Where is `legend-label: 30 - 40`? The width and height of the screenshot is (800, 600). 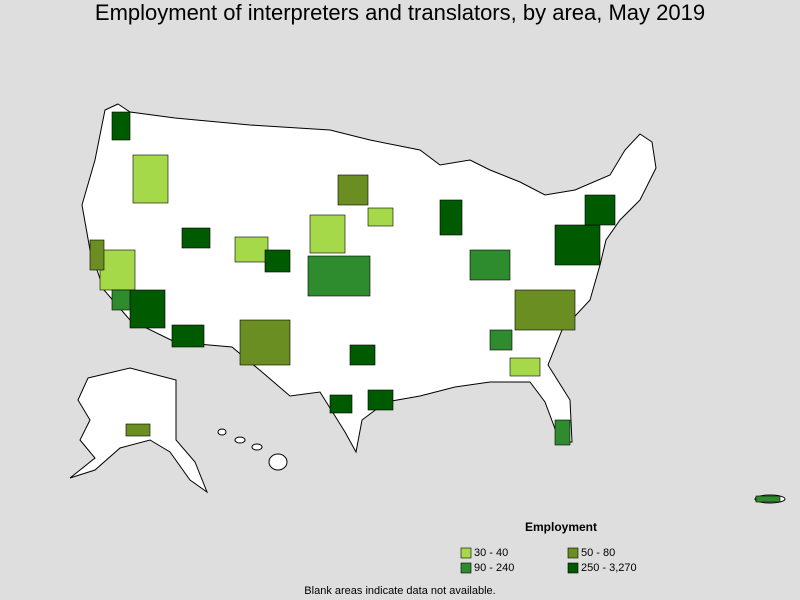 legend-label: 30 - 40 is located at coordinates (491, 553).